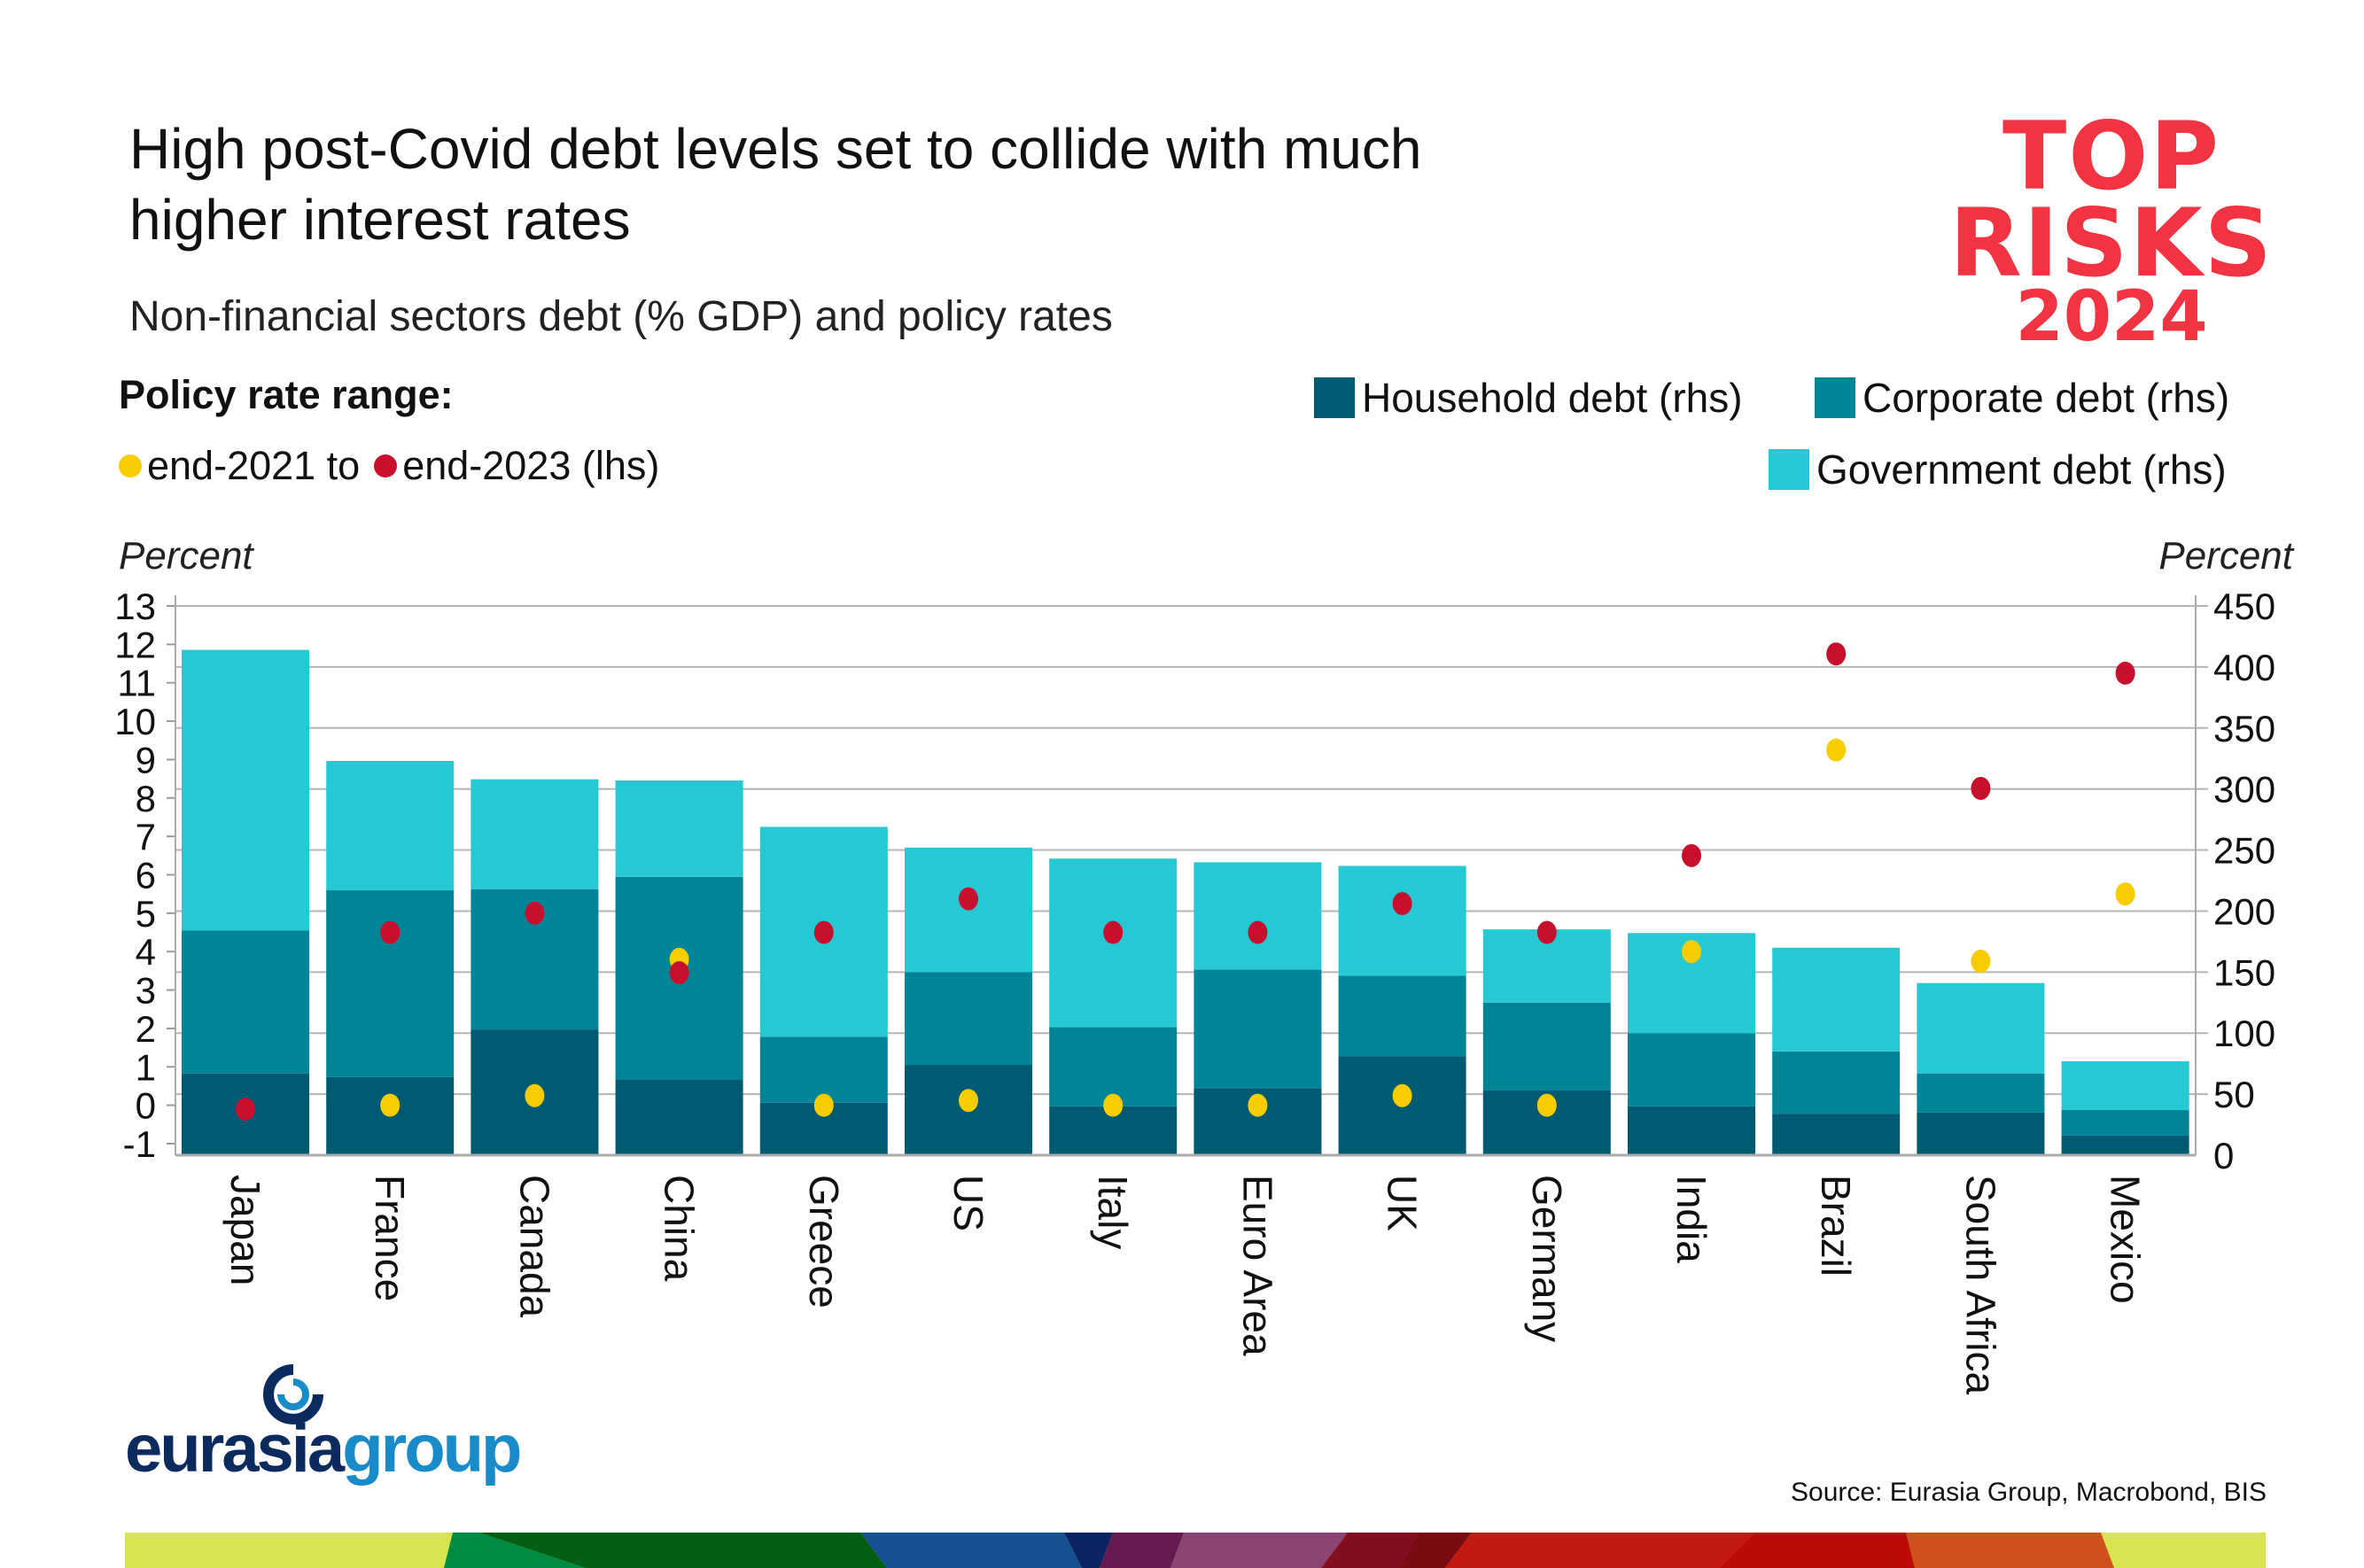 This screenshot has height=1568, width=2364. I want to click on policy-legend: end-2021 to end-2023 (lhs), so click(389, 466).